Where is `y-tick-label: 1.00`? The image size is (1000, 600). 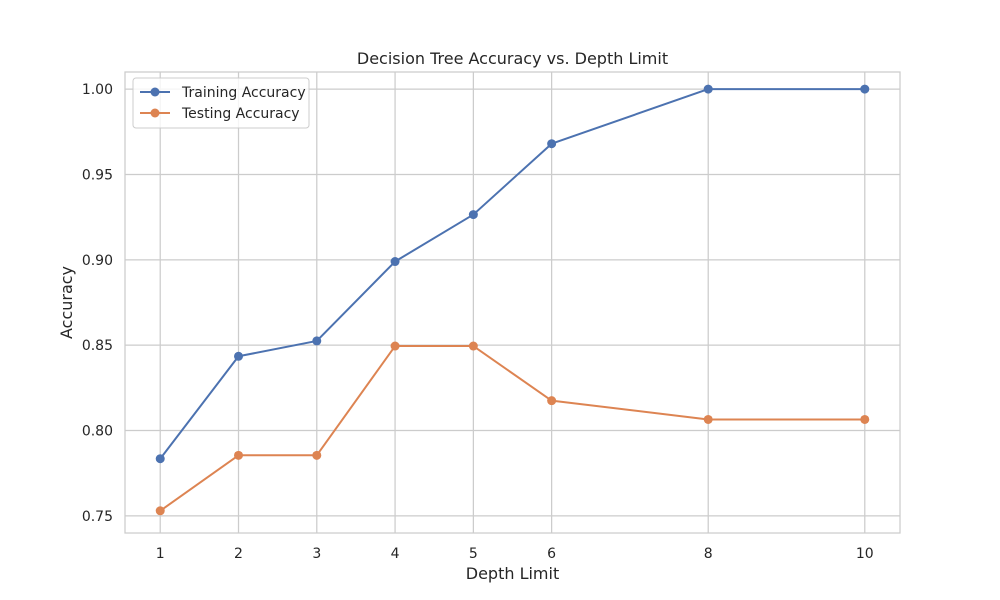 y-tick-label: 1.00 is located at coordinates (97, 90).